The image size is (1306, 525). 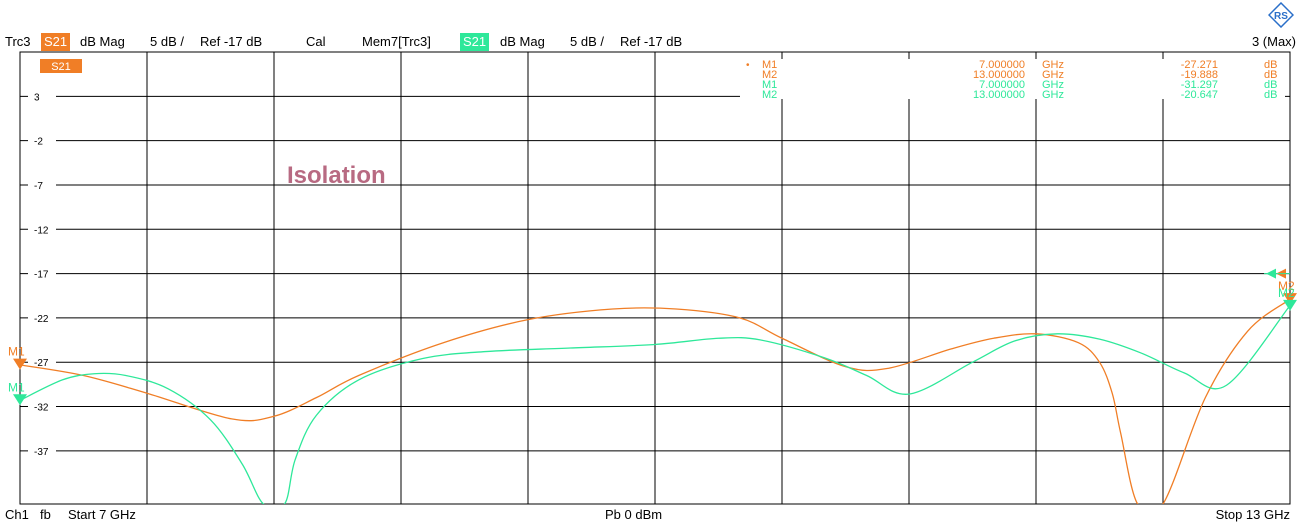 What do you see at coordinates (336, 175) in the screenshot?
I see `isolation-annotation: Isolation` at bounding box center [336, 175].